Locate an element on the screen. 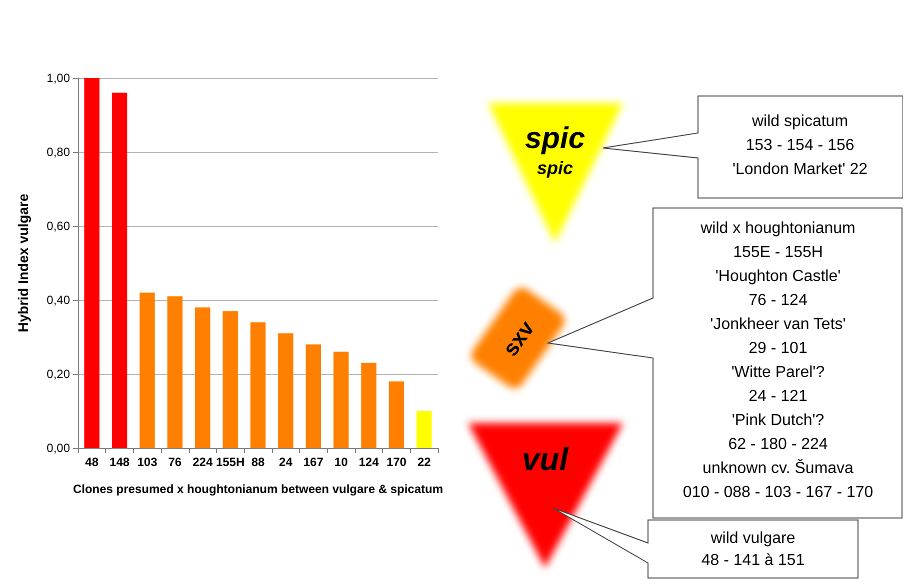 The height and width of the screenshot is (588, 911). y-tick-label: 0,60 is located at coordinates (58, 226).